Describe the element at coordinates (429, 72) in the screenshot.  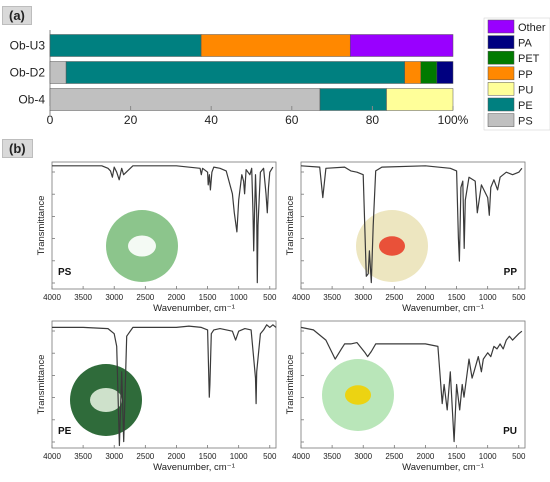
I see `bar-segment-ob-d2-pet` at that location.